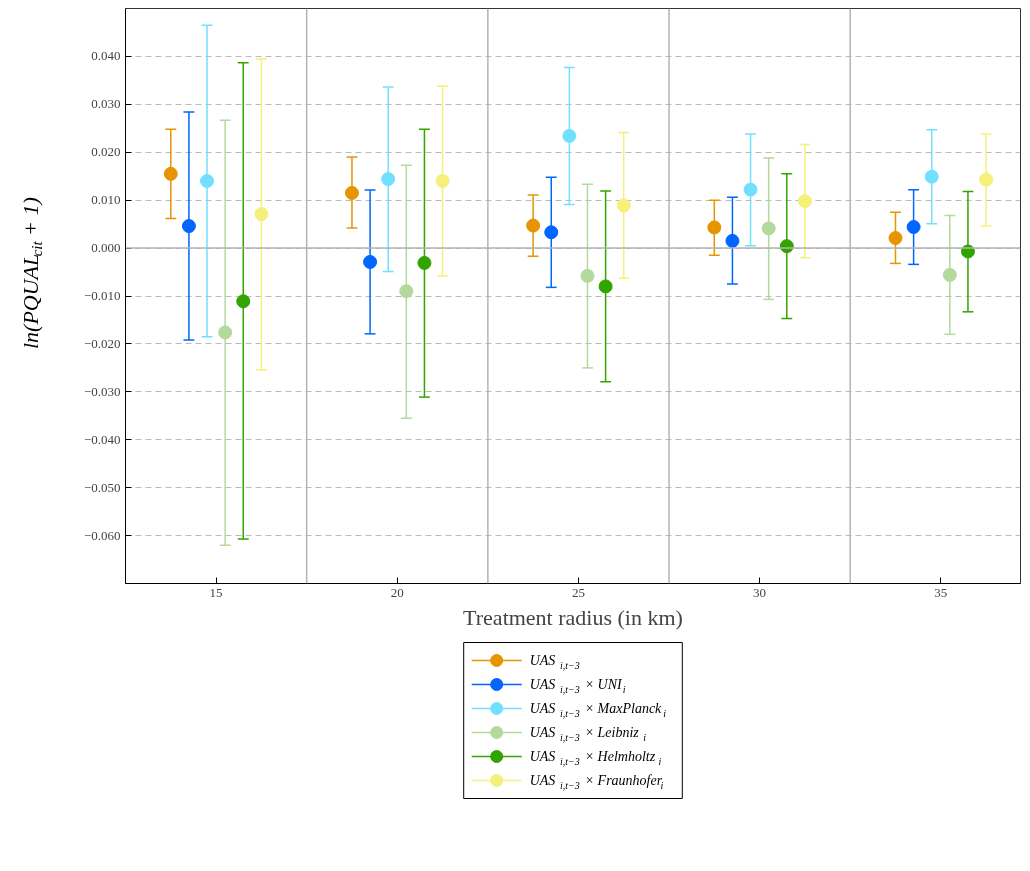 The width and height of the screenshot is (1030, 871). I want to click on y-tick-label: −0.020, so click(102, 343).